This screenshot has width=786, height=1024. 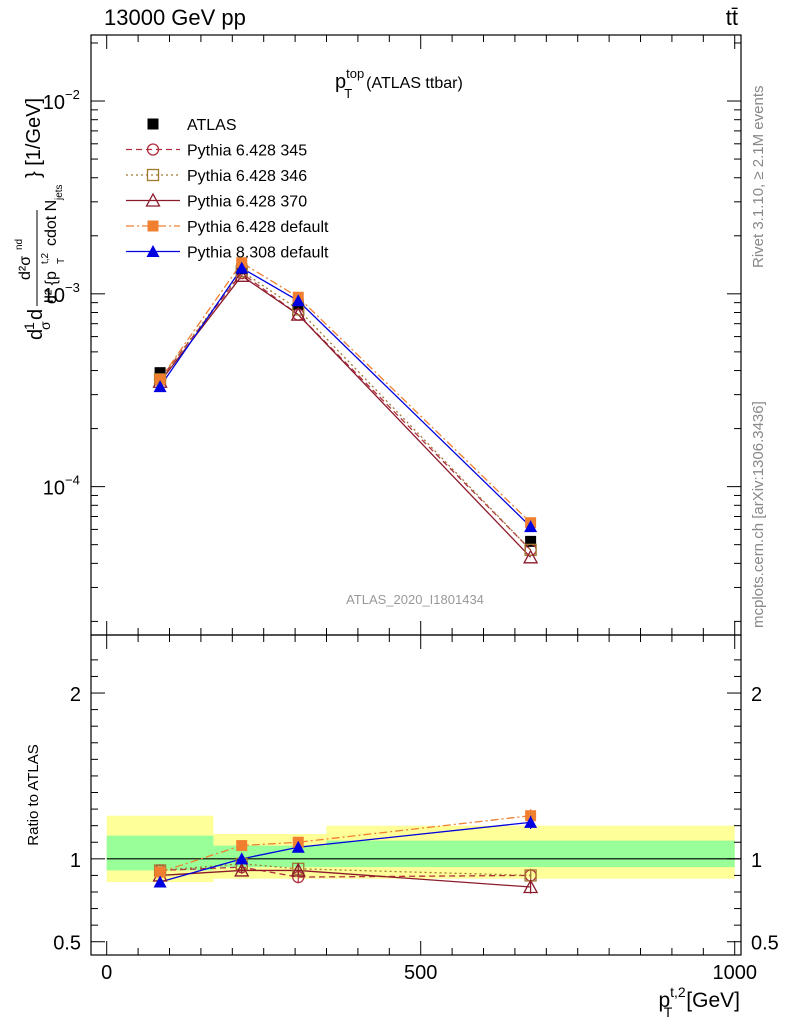 I want to click on legend-label-4: Pythia 6.428 default, so click(x=258, y=227).